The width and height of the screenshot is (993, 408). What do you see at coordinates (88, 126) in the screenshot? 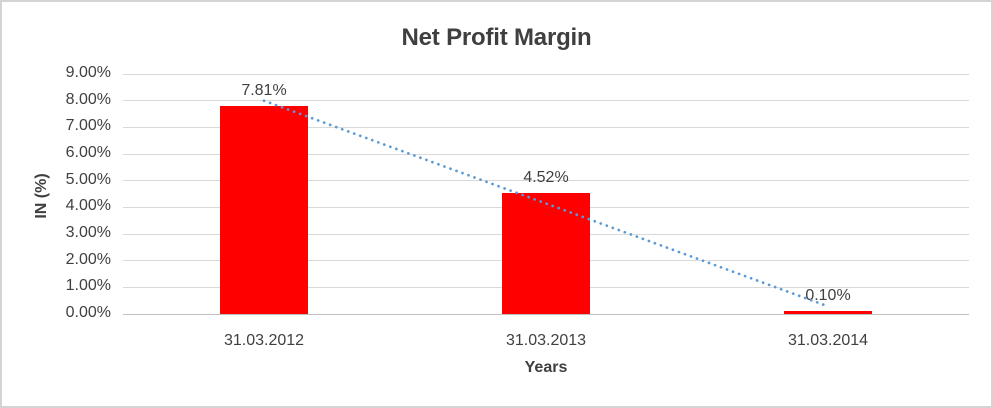
I see `y-axis-tick-label: 7.00%` at bounding box center [88, 126].